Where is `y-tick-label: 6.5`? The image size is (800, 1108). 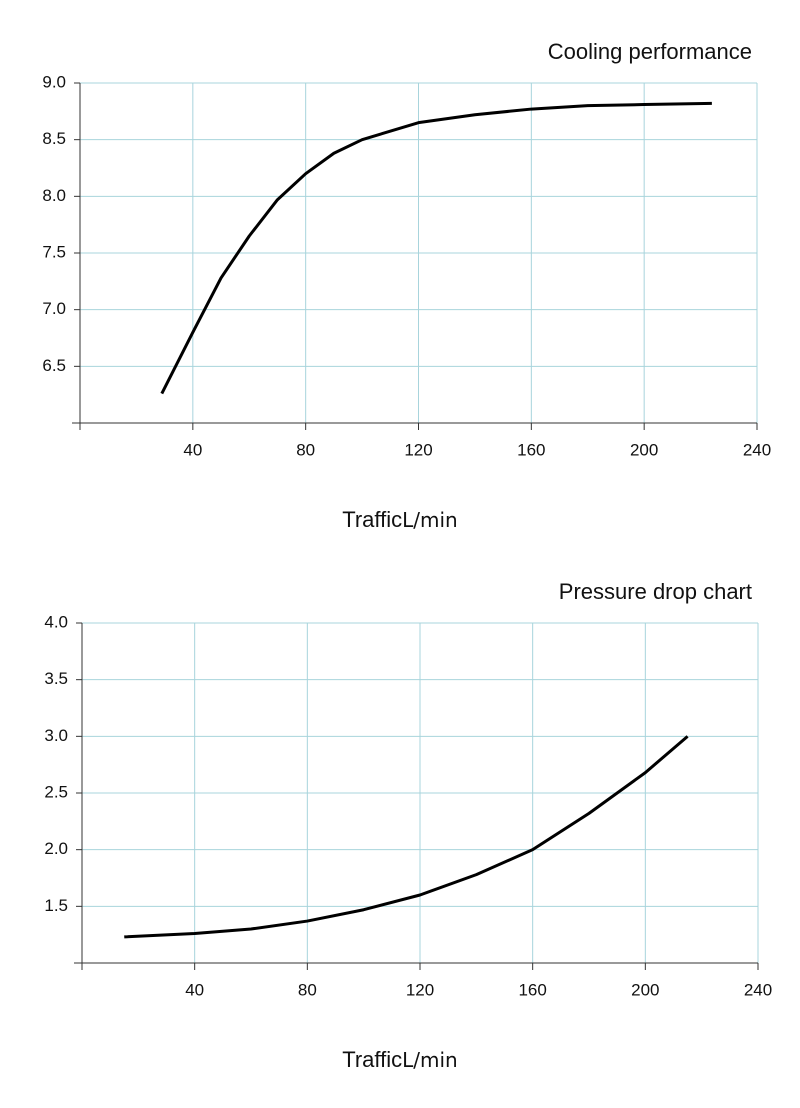
y-tick-label: 6.5 is located at coordinates (54, 365).